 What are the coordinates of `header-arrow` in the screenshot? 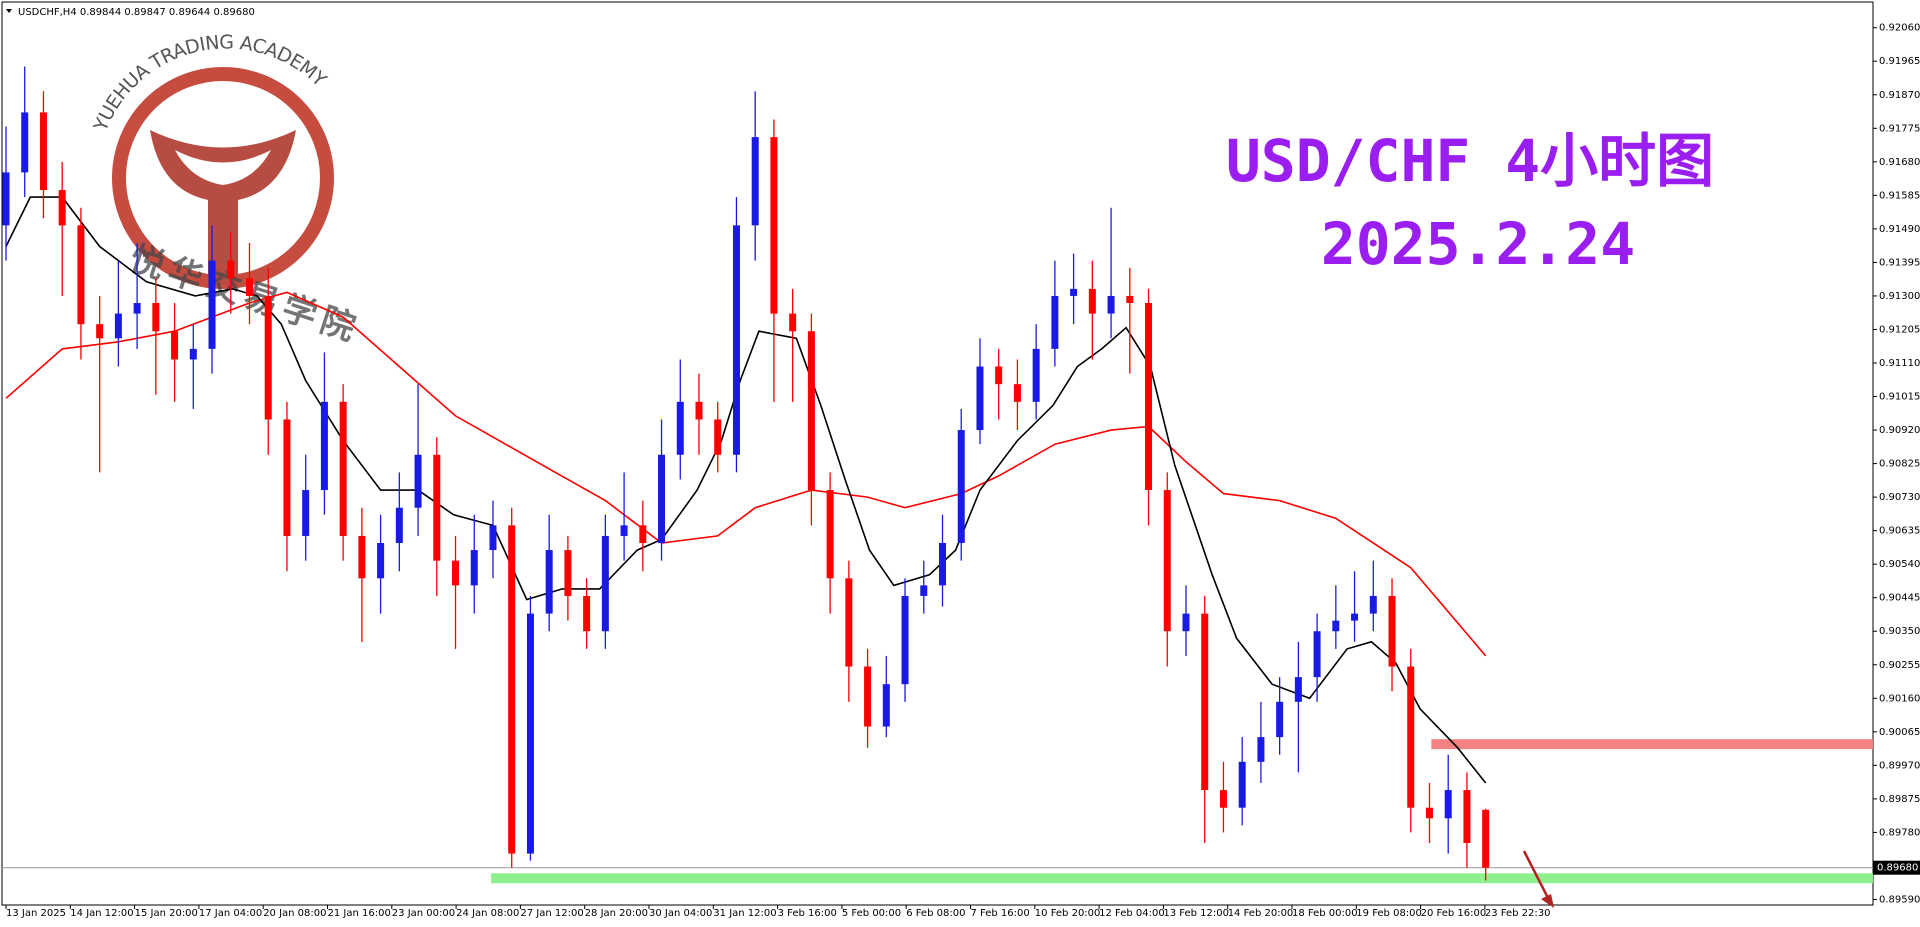 It's located at (9, 11).